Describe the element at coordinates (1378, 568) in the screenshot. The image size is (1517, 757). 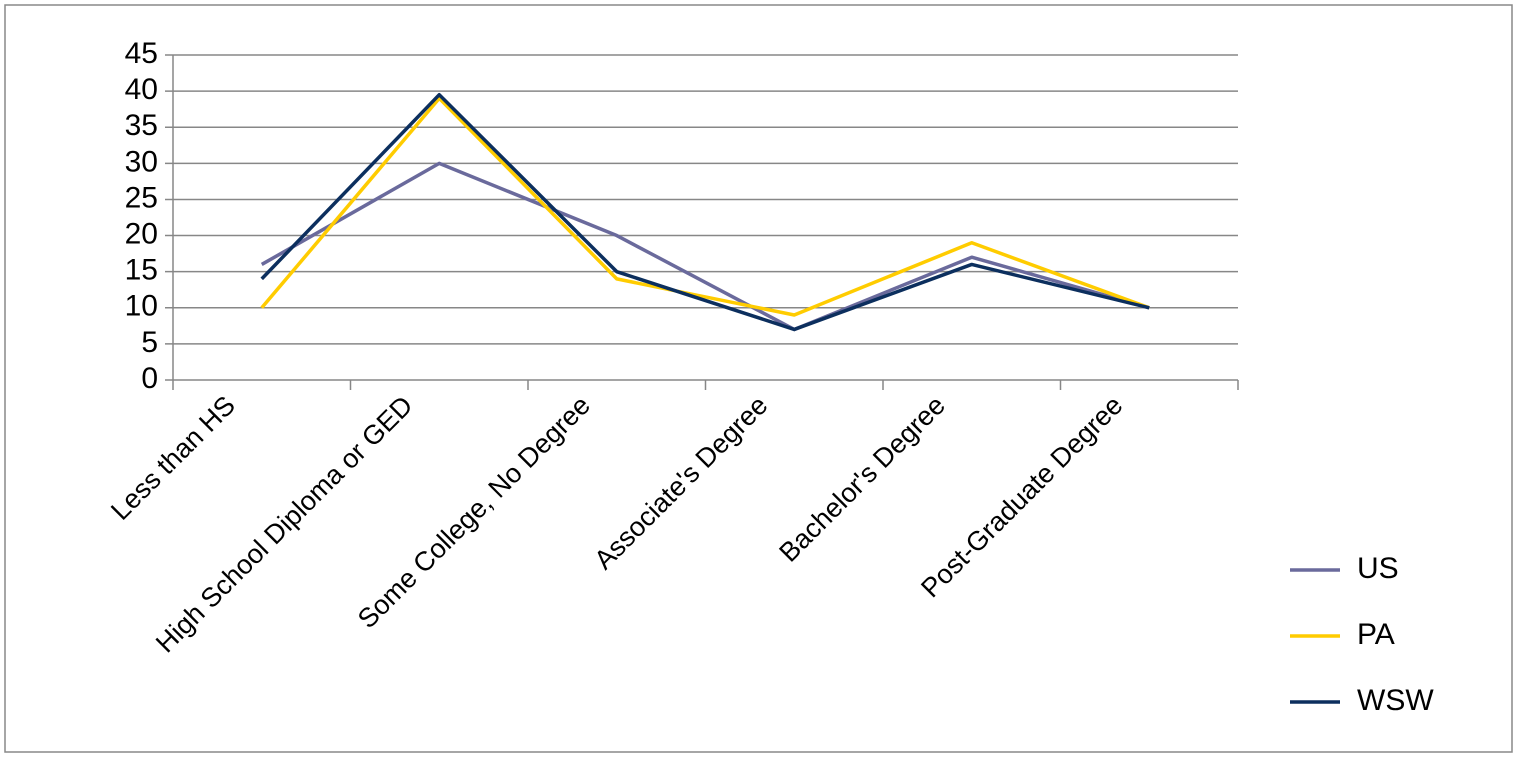
I see `legend-label: US` at that location.